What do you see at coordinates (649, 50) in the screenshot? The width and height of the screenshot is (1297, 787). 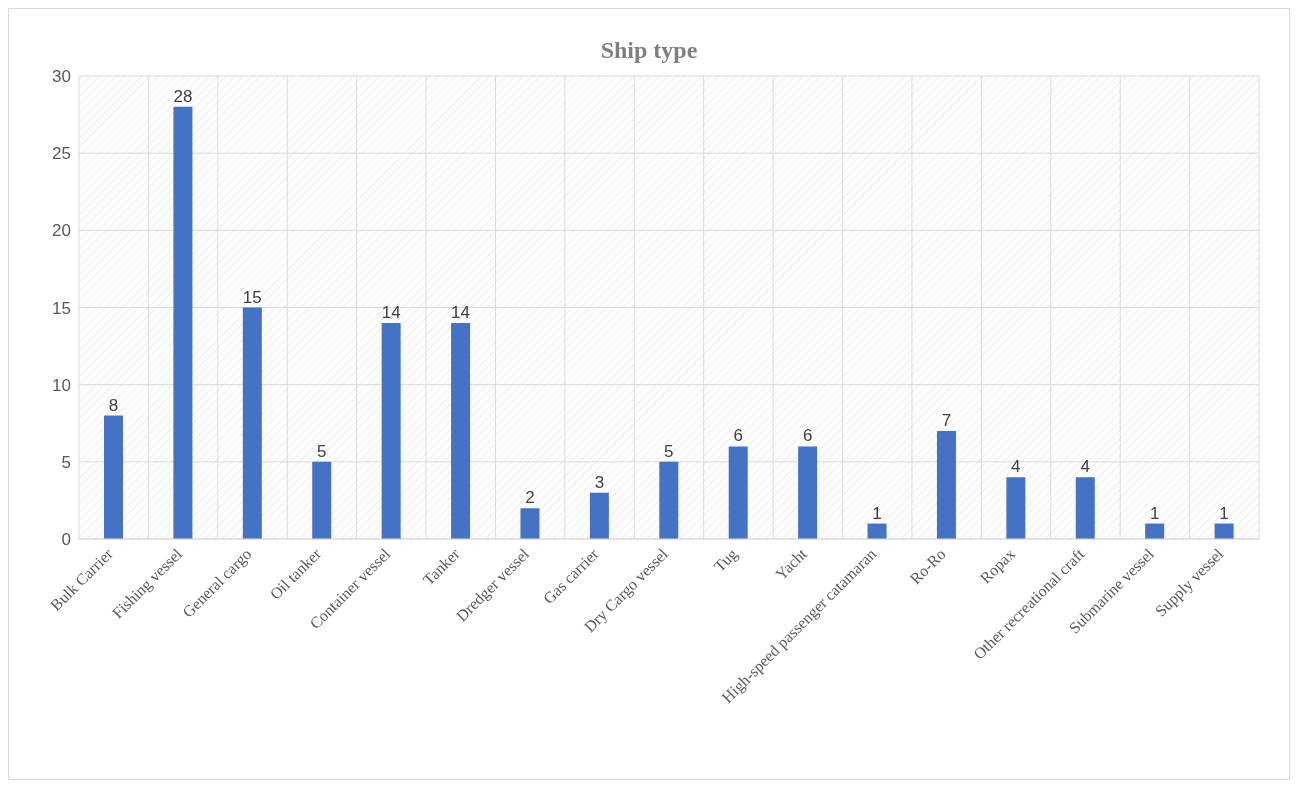 I see `chart-title: Ship type` at bounding box center [649, 50].